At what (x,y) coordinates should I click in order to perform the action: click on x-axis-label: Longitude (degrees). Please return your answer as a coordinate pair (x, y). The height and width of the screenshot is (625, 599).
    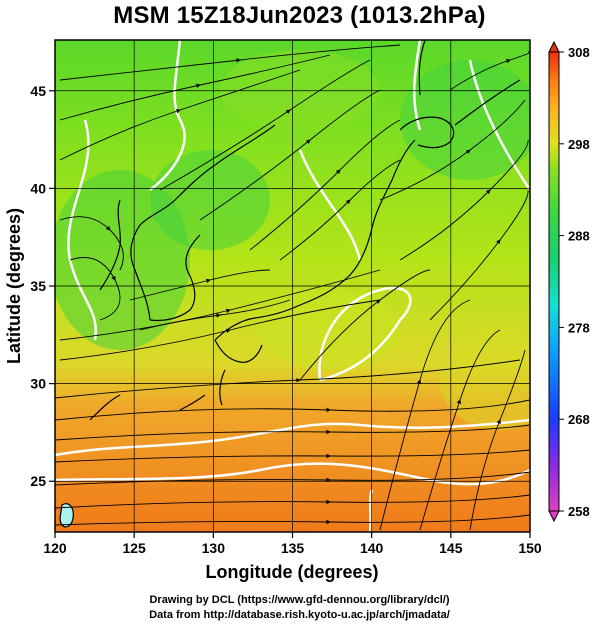
    Looking at the image, I should click on (291, 572).